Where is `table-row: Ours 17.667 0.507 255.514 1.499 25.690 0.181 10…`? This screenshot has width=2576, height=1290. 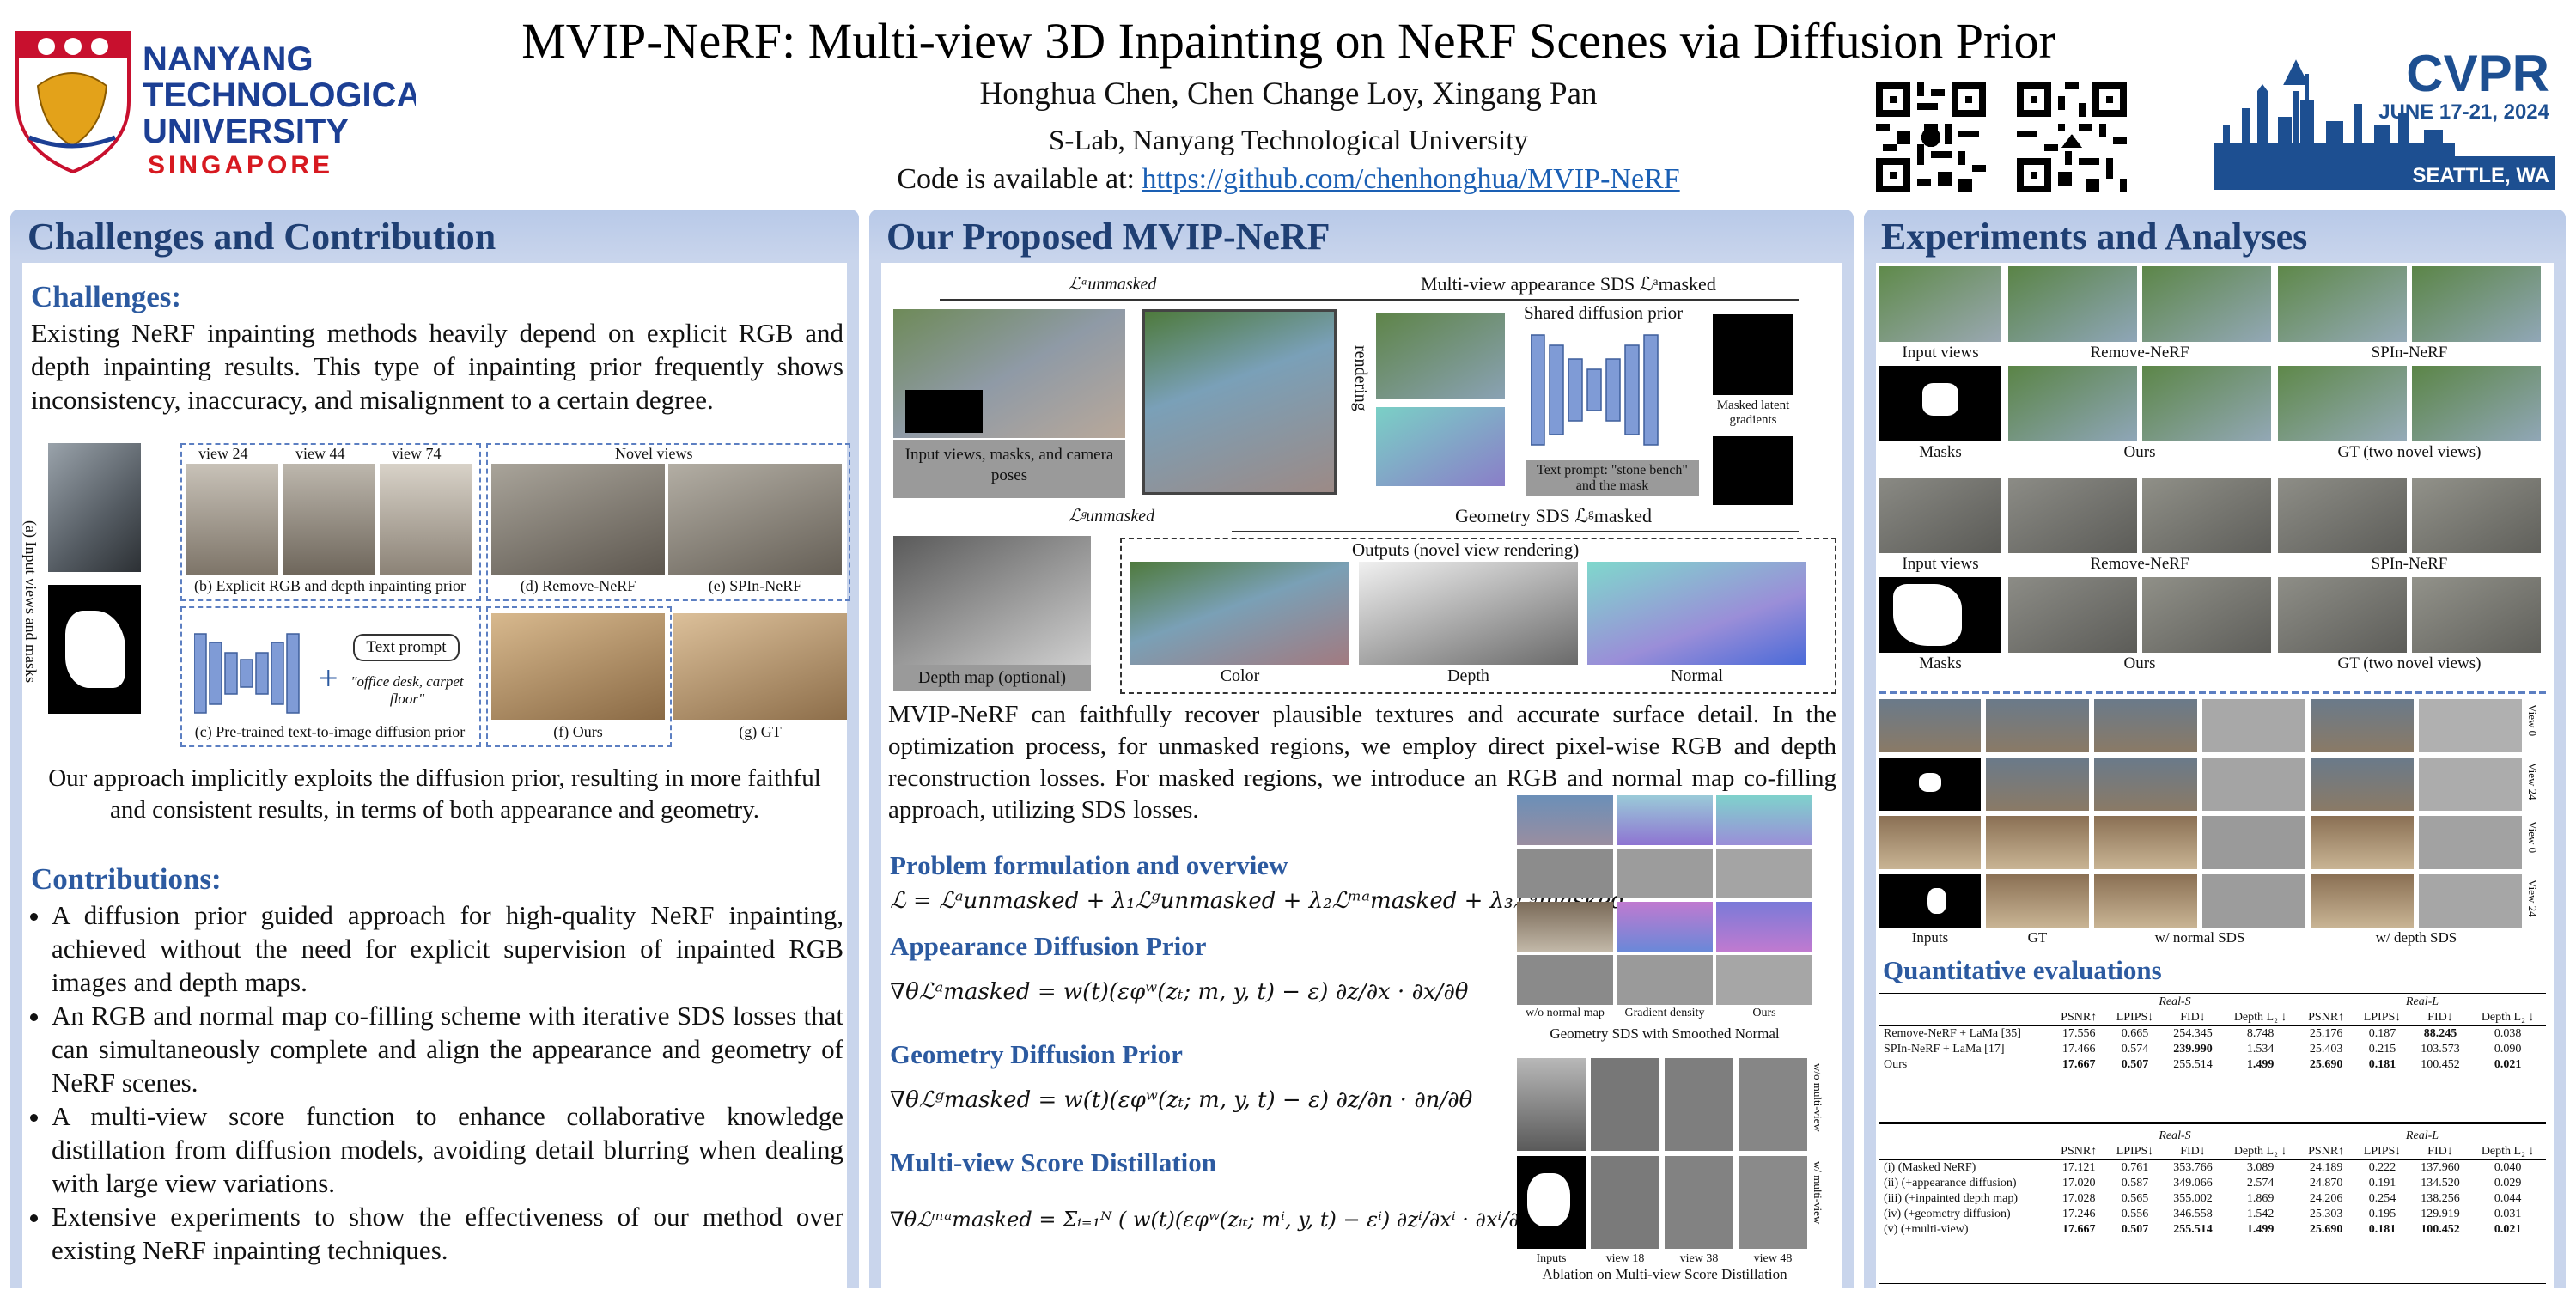 table-row: Ours 17.667 0.507 255.514 1.499 25.690 0.181 10… is located at coordinates (2203, 1064).